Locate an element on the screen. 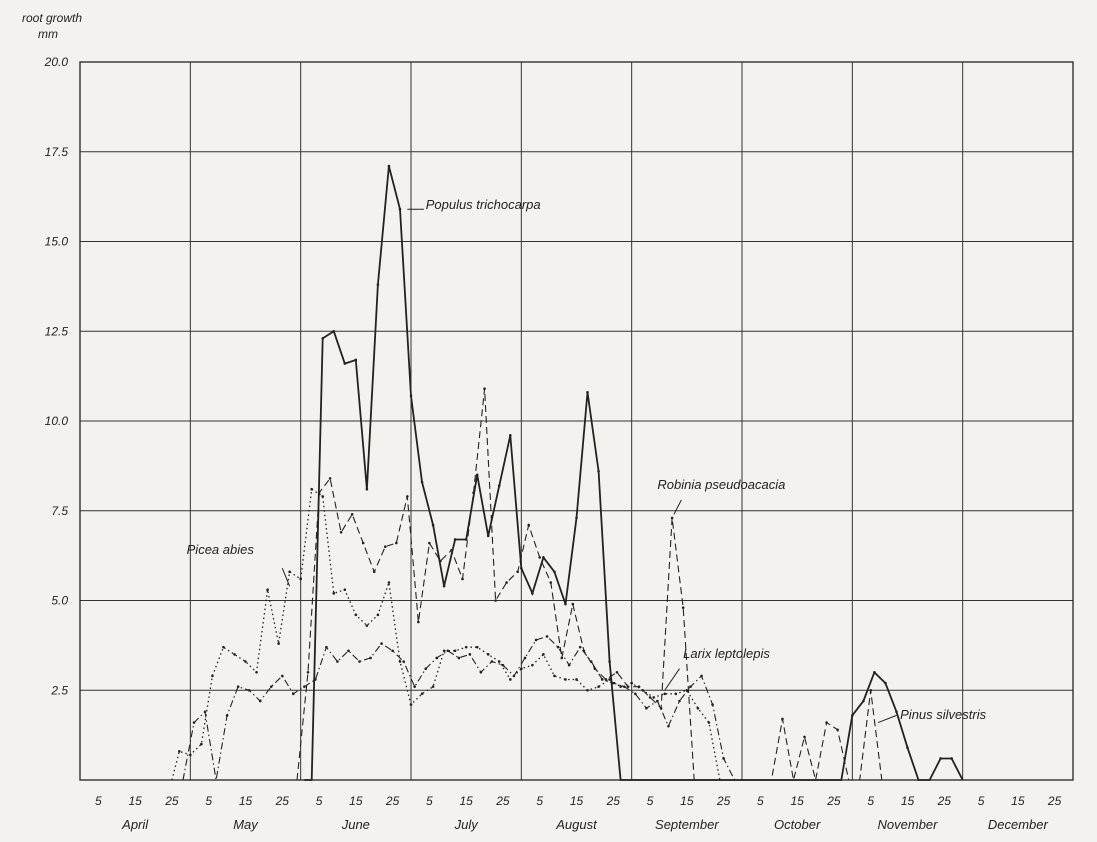 This screenshot has width=1097, height=842. series-label: Robinia pseudoacacia is located at coordinates (721, 484).